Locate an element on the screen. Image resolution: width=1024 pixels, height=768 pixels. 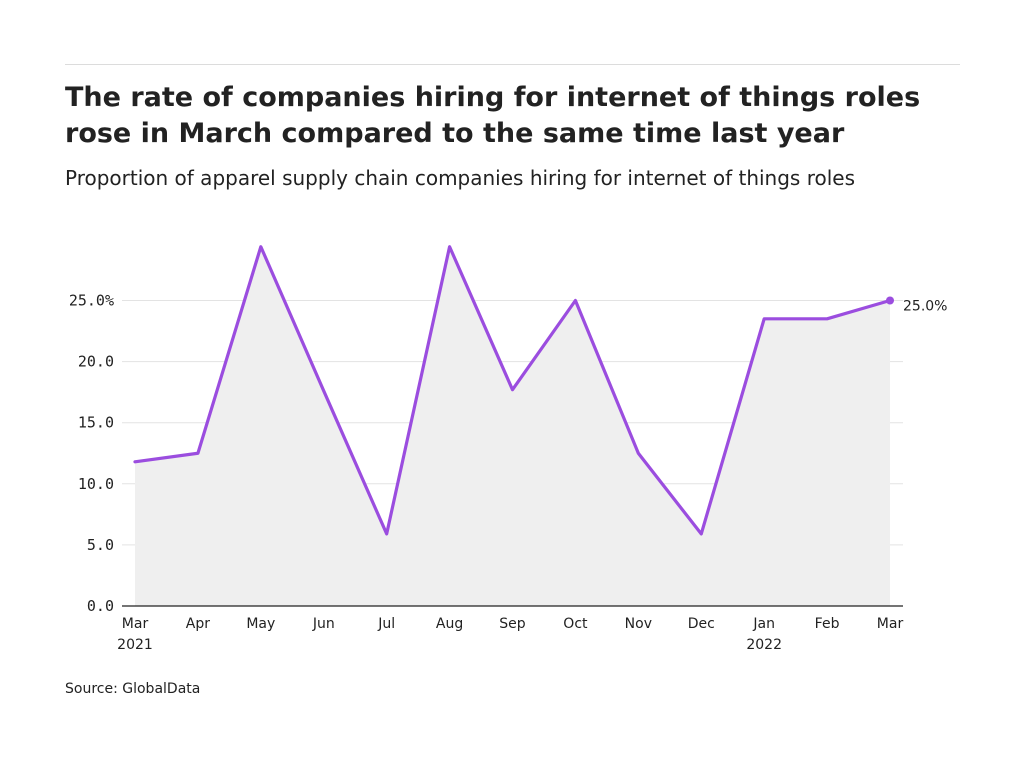
top-divider is located at coordinates (512, 64).